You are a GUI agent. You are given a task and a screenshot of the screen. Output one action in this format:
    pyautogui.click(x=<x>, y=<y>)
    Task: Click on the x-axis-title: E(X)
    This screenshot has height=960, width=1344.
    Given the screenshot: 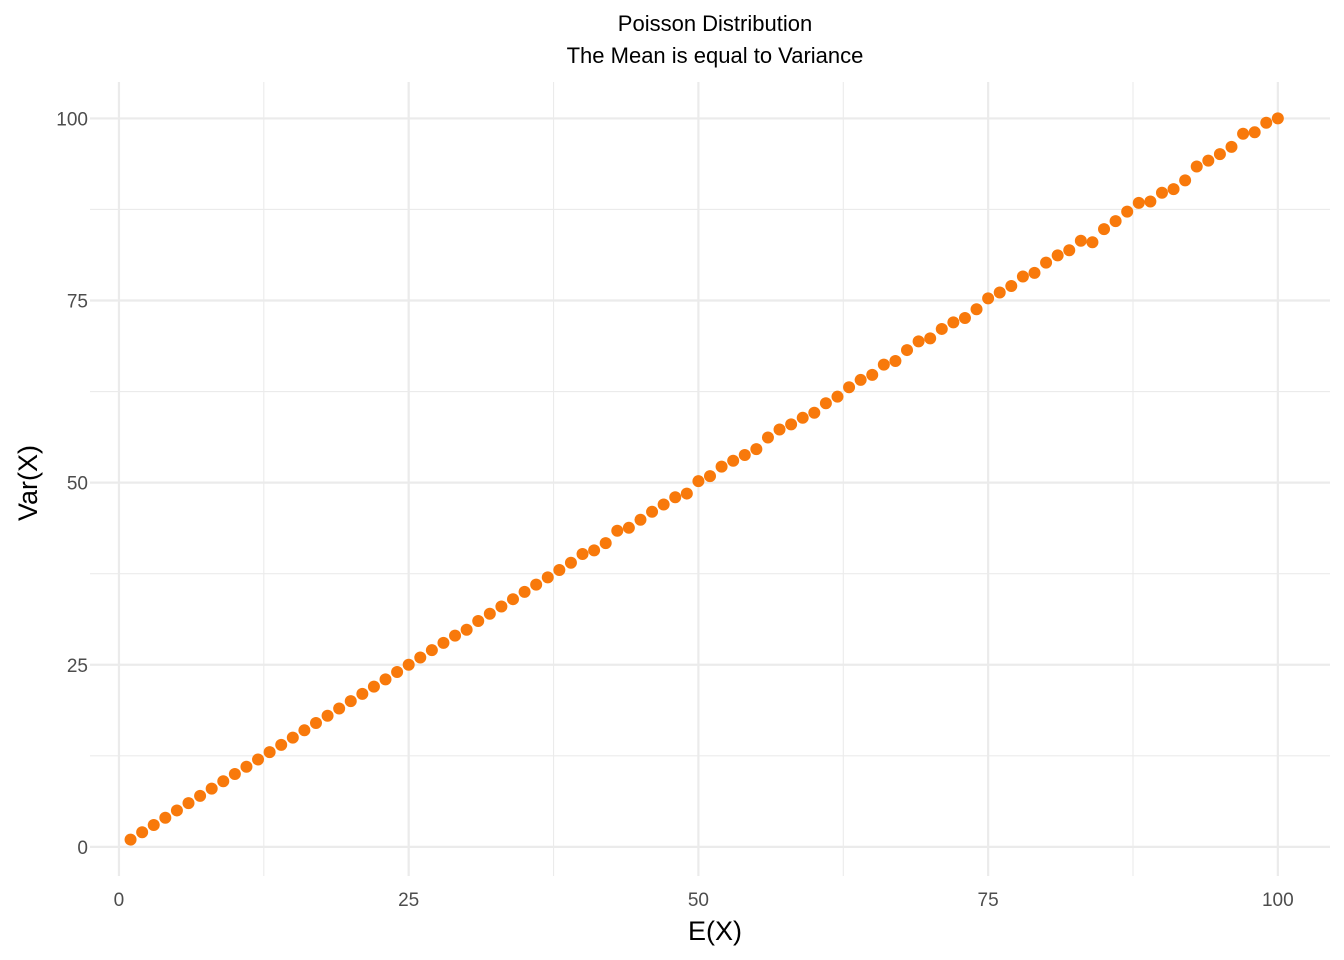 What is the action you would take?
    pyautogui.click(x=715, y=931)
    